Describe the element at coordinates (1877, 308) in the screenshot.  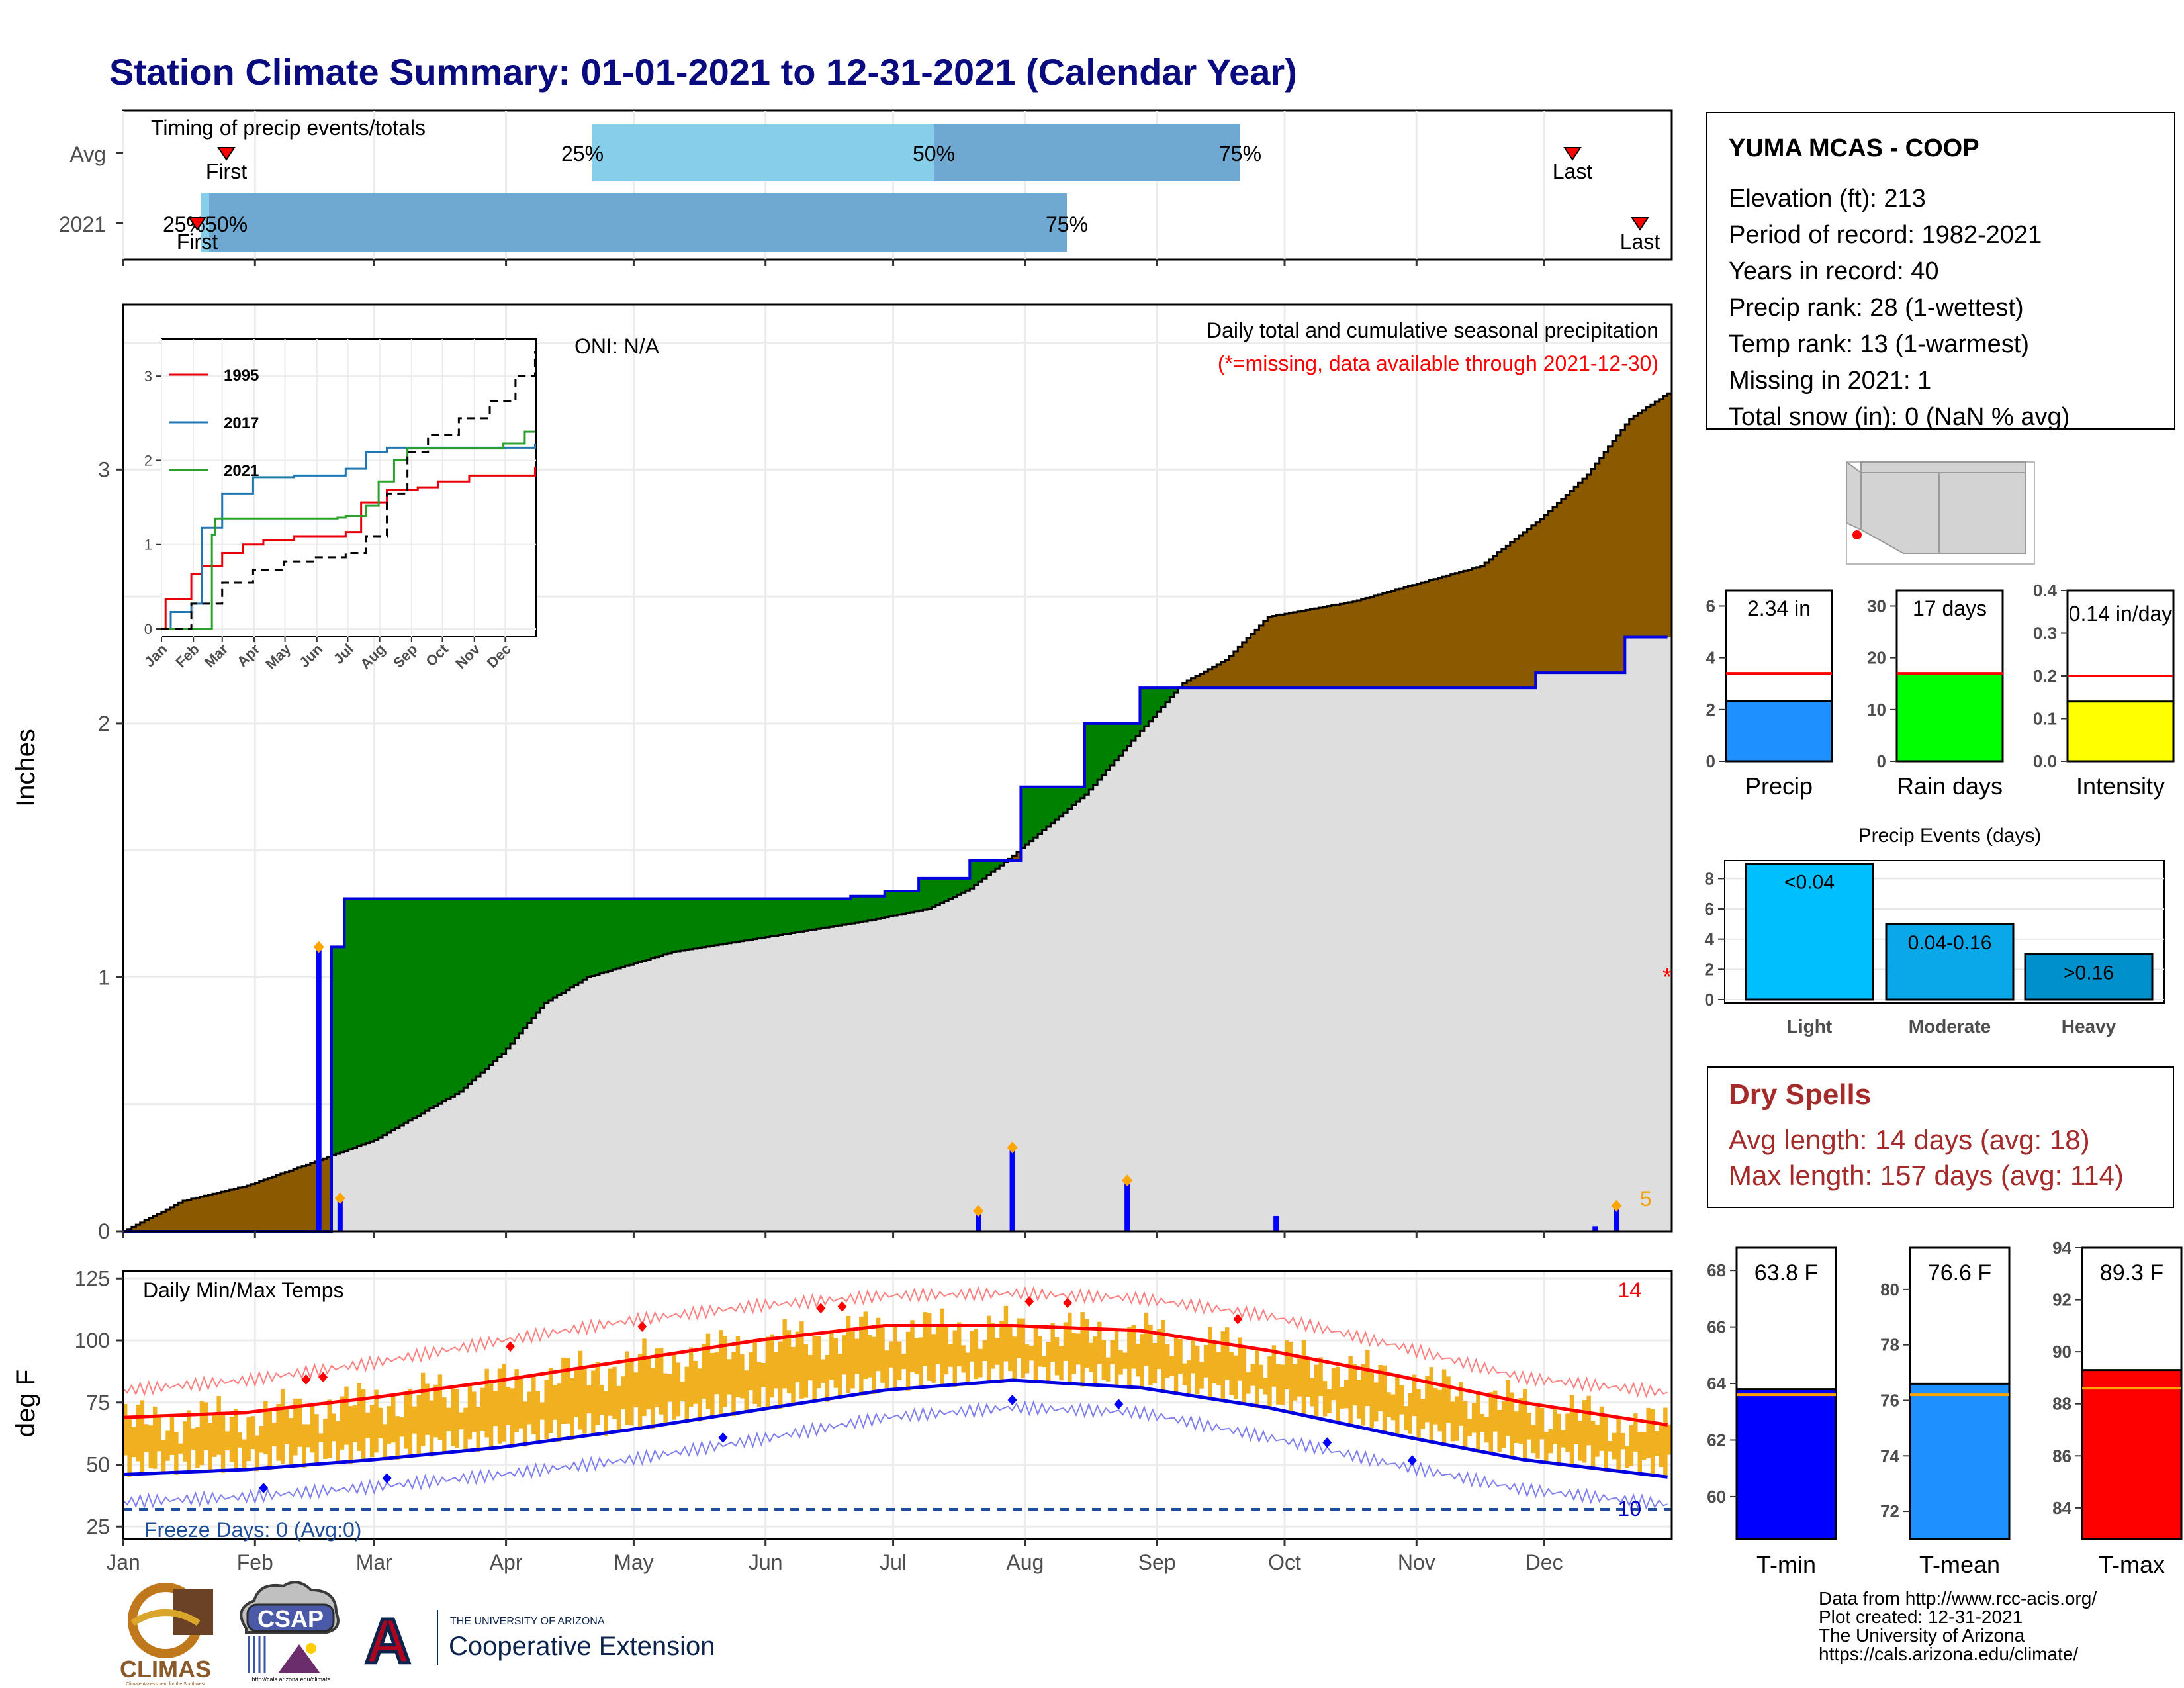
I see `station-info-line: Precip rank: 28 (1-wettest)` at that location.